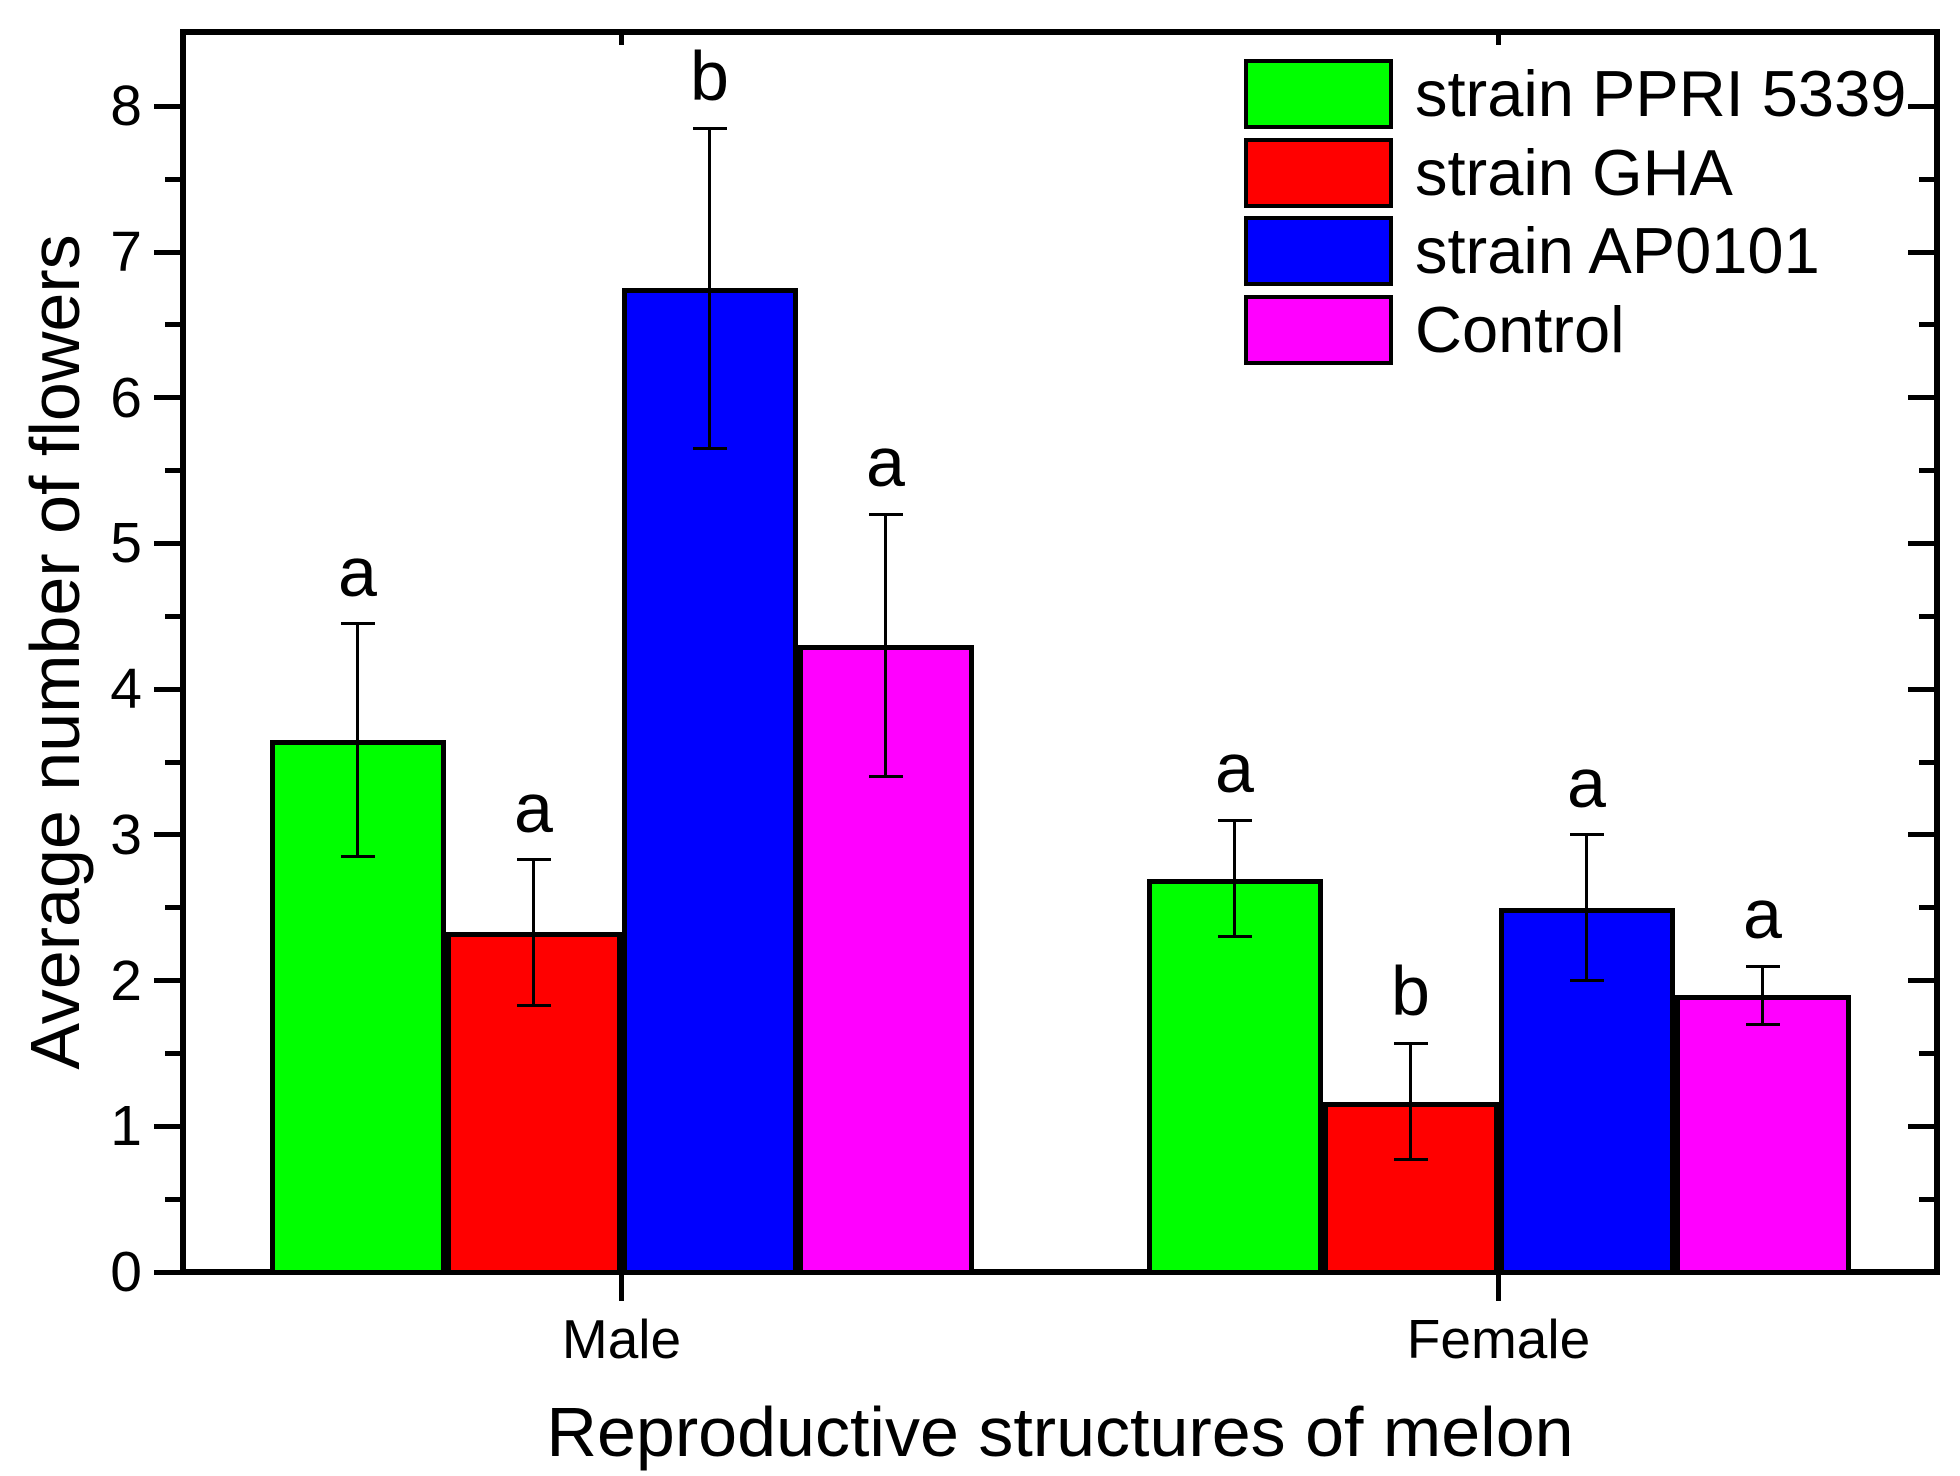 The height and width of the screenshot is (1476, 1960). Describe the element at coordinates (1520, 329) in the screenshot. I see `legend-label: Control` at that location.